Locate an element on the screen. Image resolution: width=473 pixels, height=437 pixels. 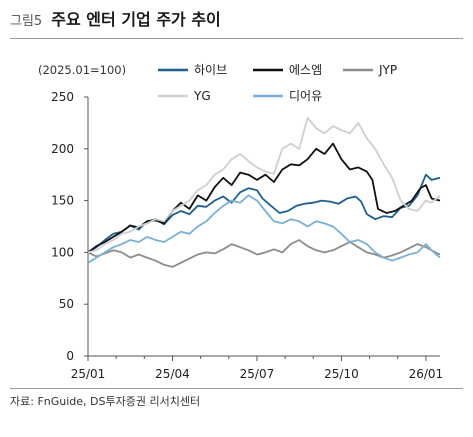
y-tick-label: 200 is located at coordinates (62, 149).